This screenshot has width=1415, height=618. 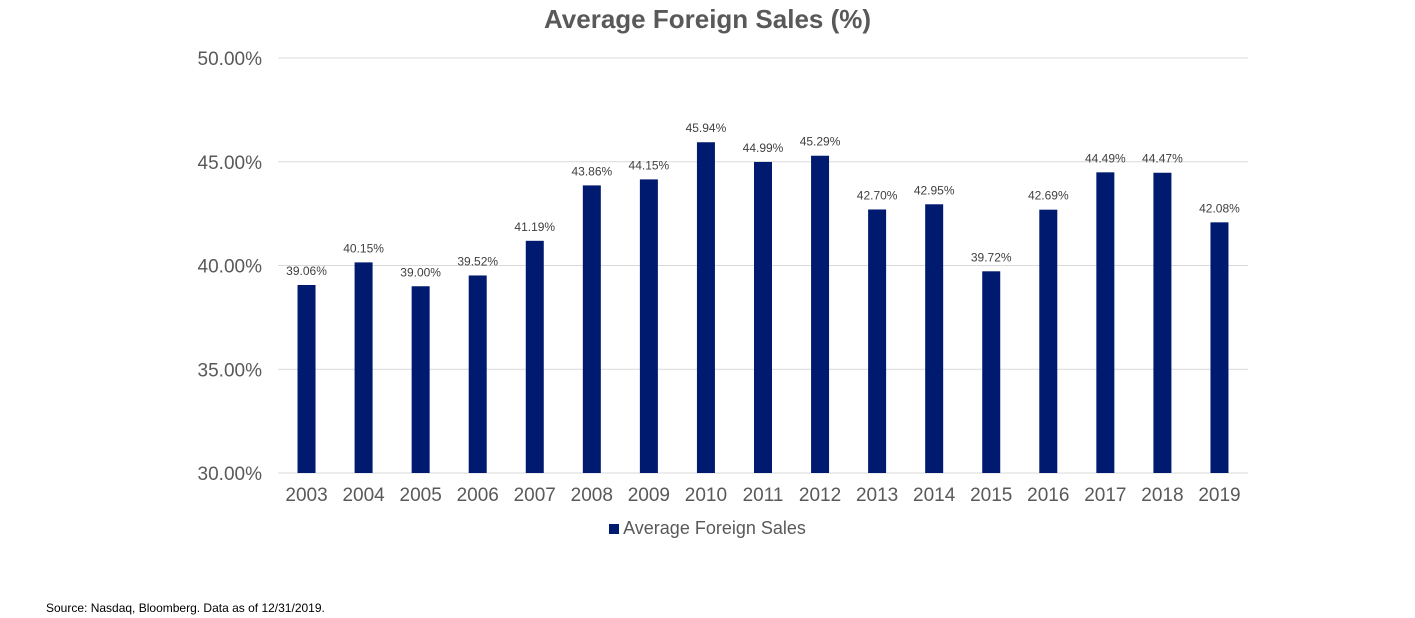 What do you see at coordinates (363, 495) in the screenshot?
I see `x-tick-label: 2004` at bounding box center [363, 495].